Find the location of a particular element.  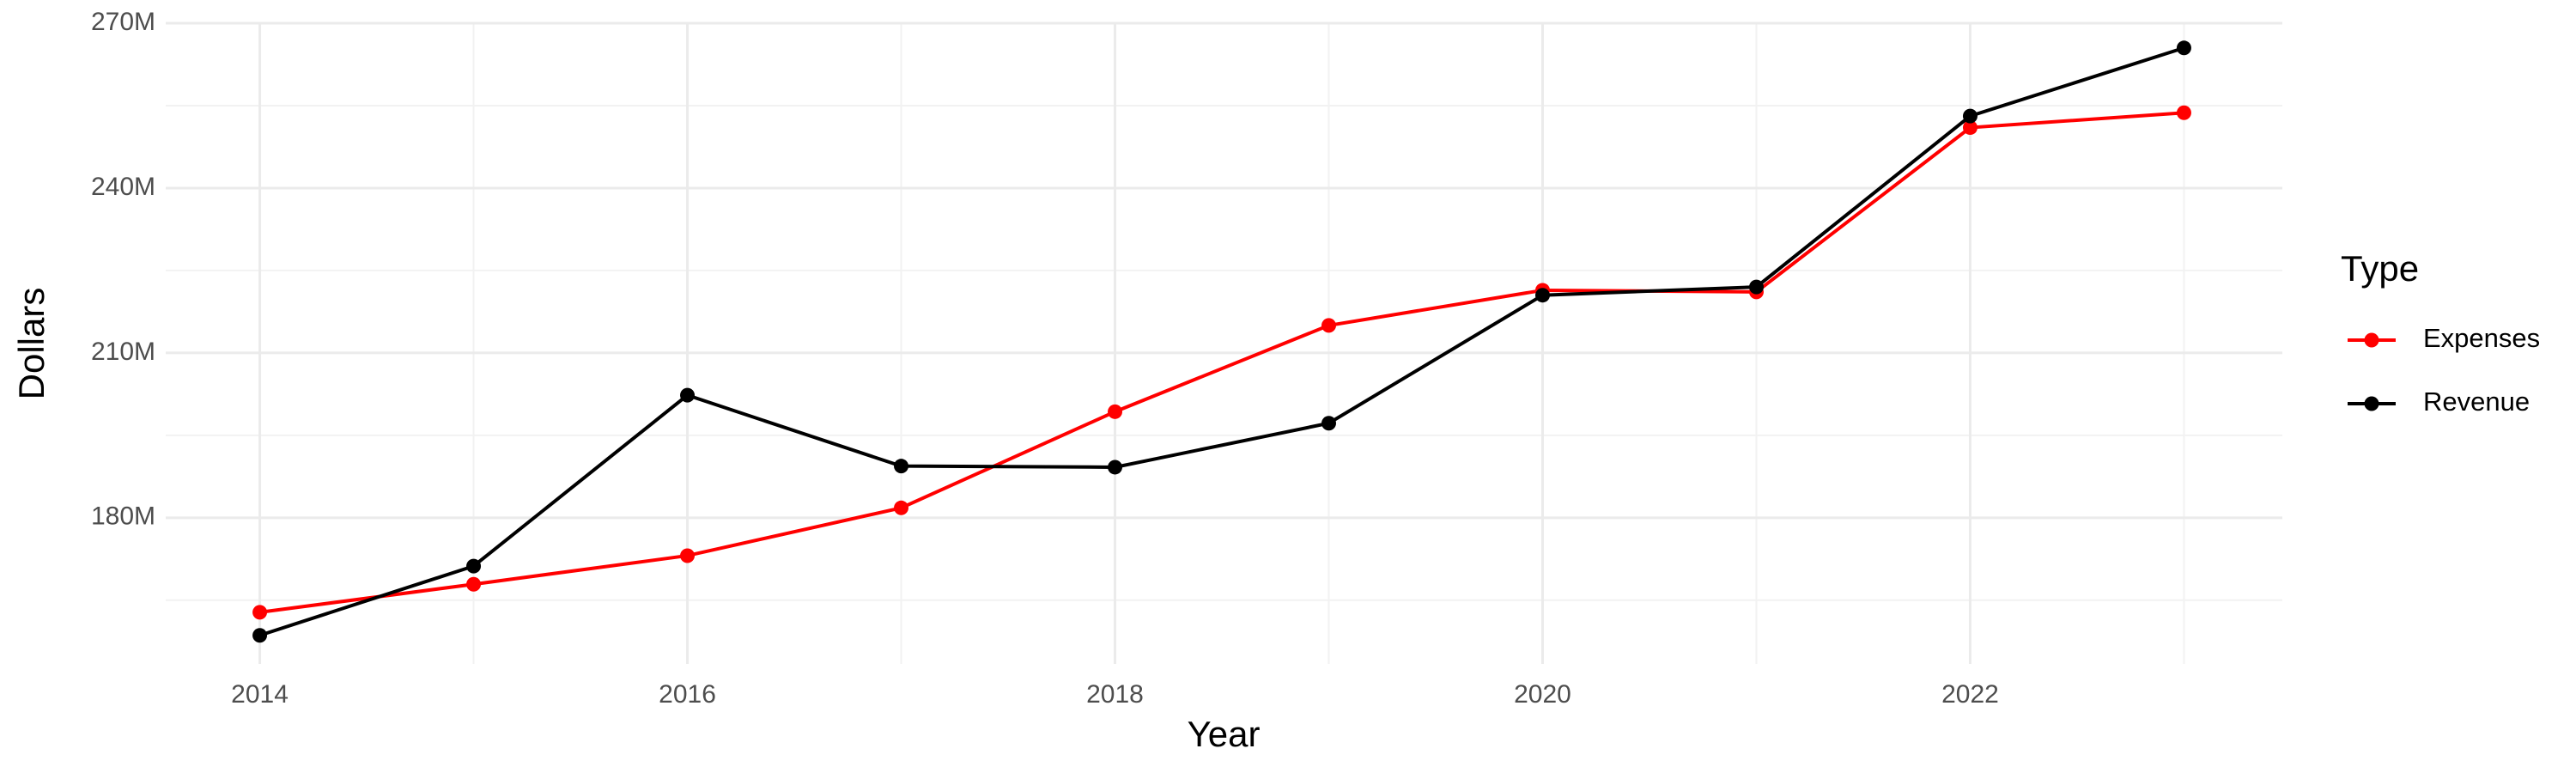

y-tick-label: 270M is located at coordinates (123, 22).